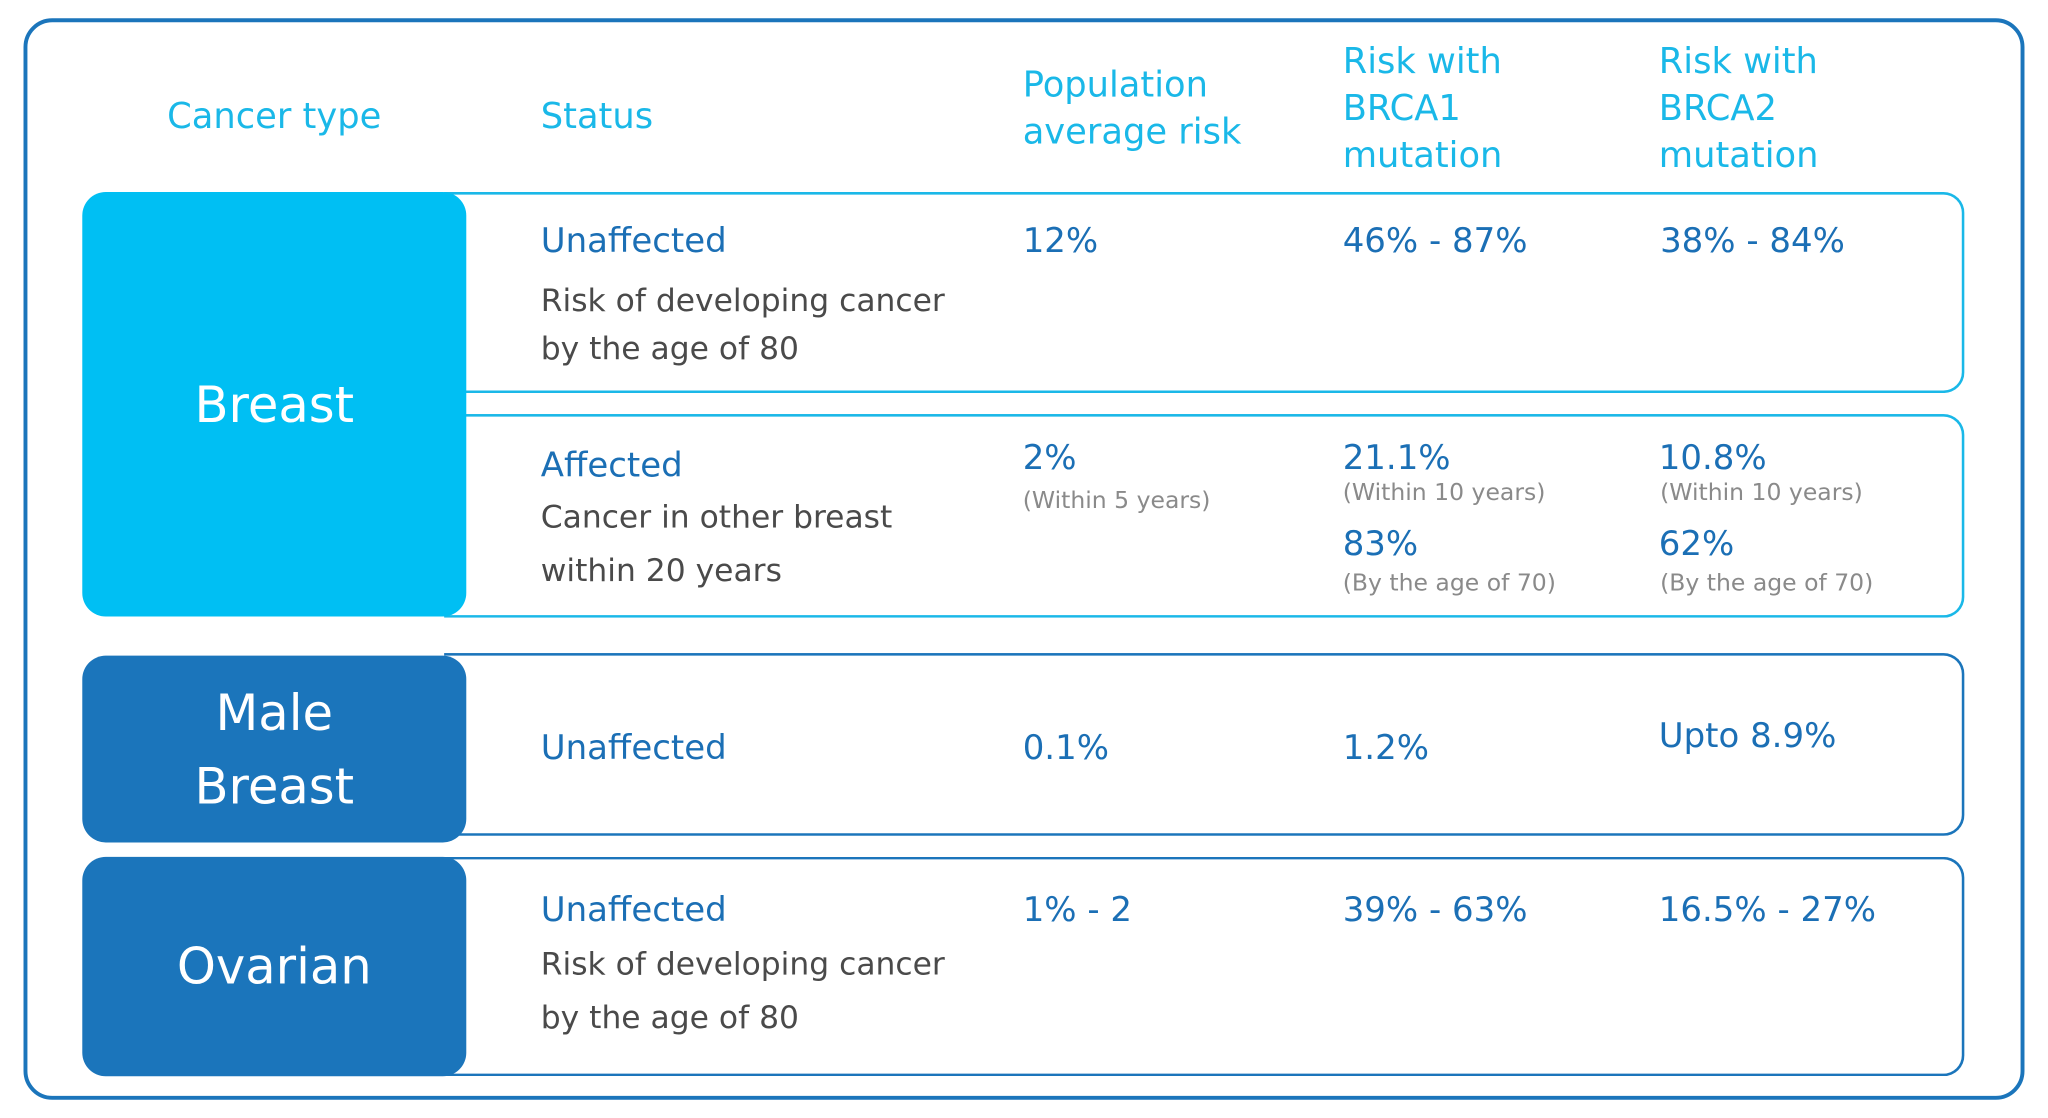 This screenshot has width=2048, height=1118. What do you see at coordinates (1435, 910) in the screenshot?
I see `risk-value: 39% - 63%` at bounding box center [1435, 910].